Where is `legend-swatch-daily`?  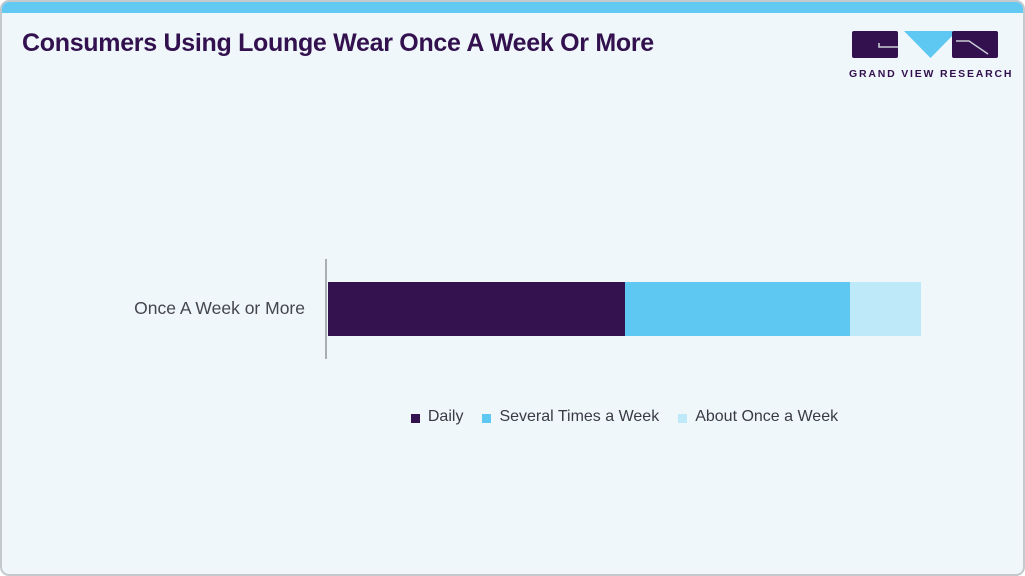
legend-swatch-daily is located at coordinates (415, 418).